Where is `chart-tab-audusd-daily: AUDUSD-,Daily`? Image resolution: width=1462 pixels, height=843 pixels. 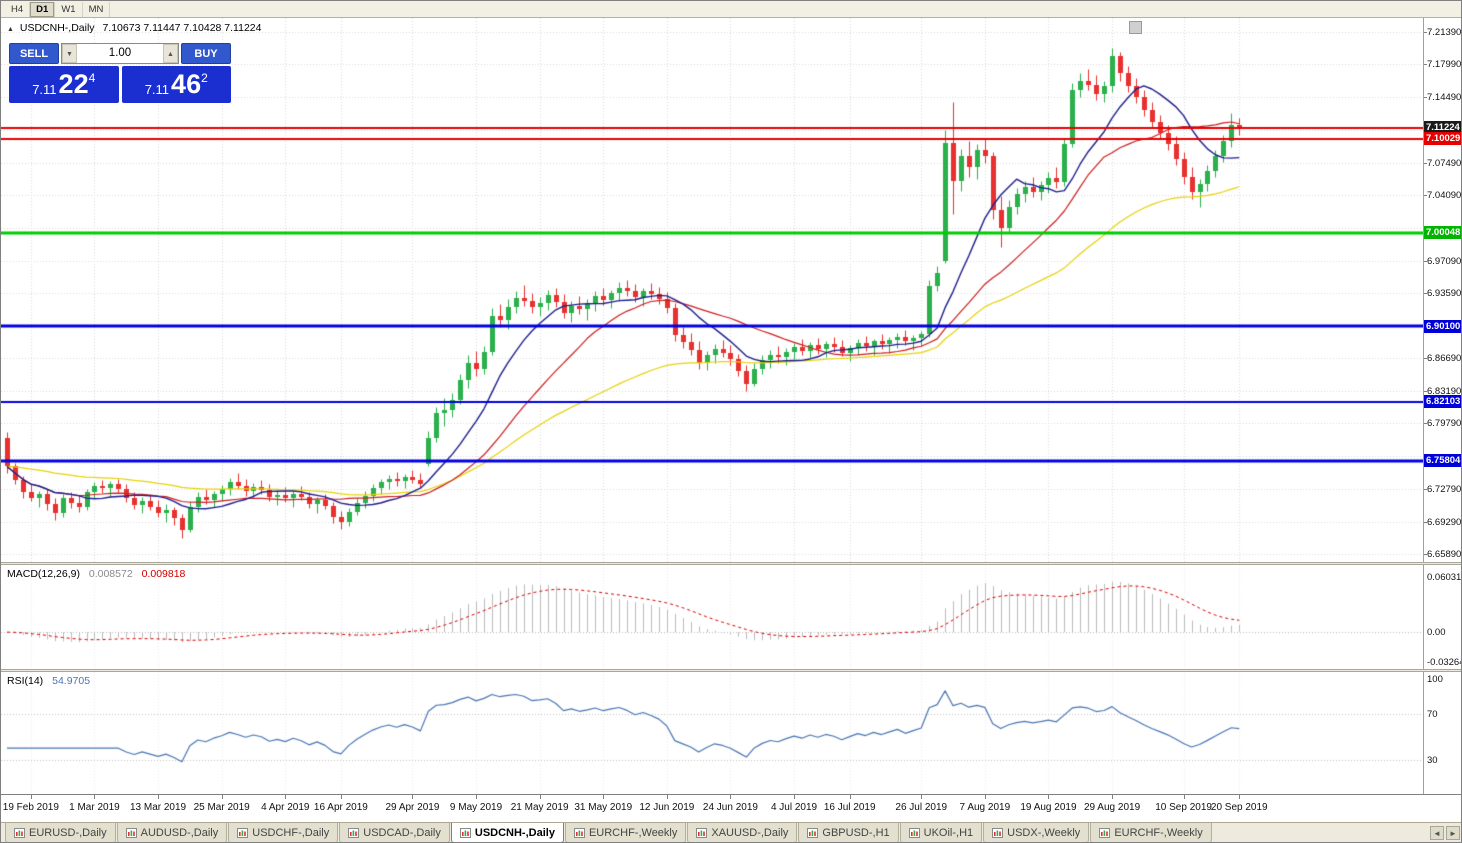 chart-tab-audusd-daily: AUDUSD-,Daily is located at coordinates (172, 832).